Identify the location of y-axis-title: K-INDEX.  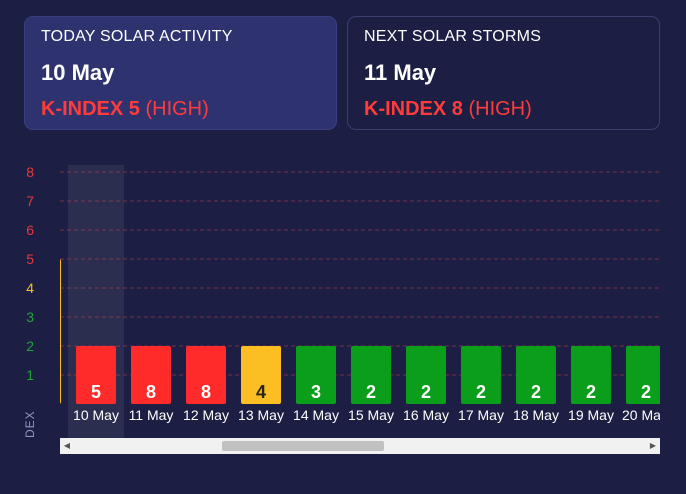
(30, 425).